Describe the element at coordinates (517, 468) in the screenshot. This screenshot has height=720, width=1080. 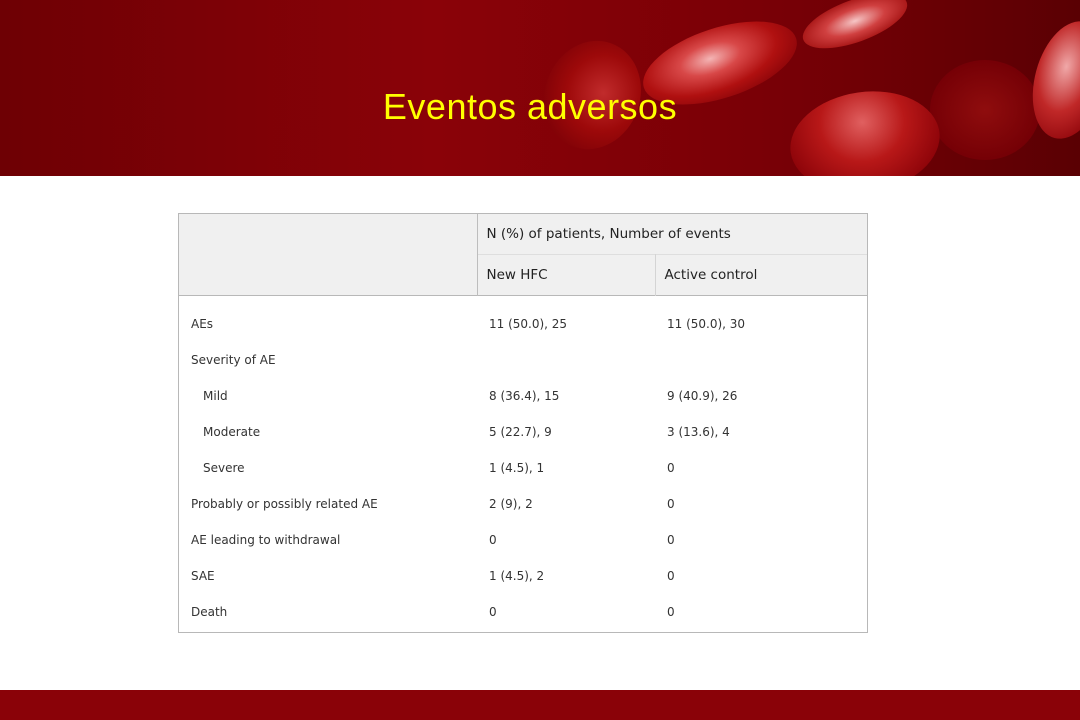
I see `cell-new-hfc: 1 (4.5), 1` at that location.